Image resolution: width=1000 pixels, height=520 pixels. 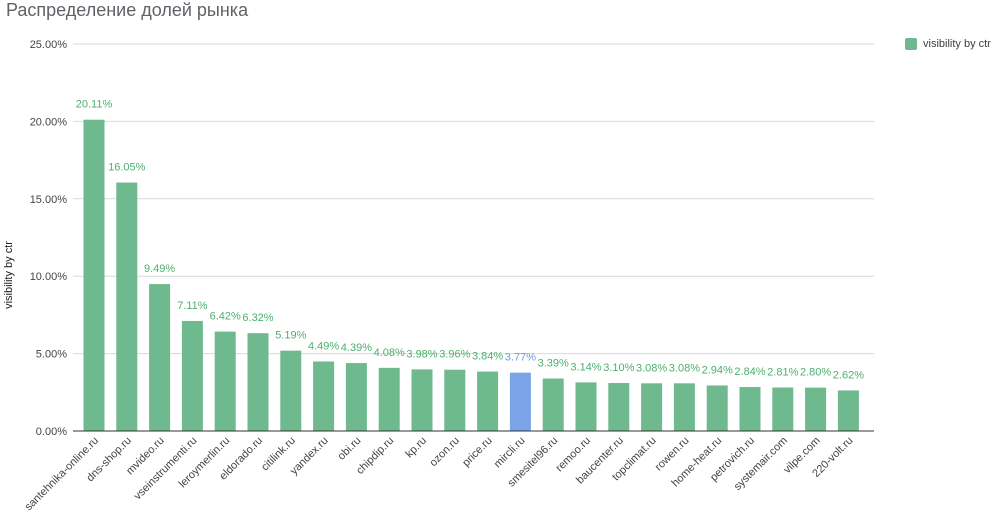 What do you see at coordinates (454, 355) in the screenshot?
I see `data-label: 3.96%` at bounding box center [454, 355].